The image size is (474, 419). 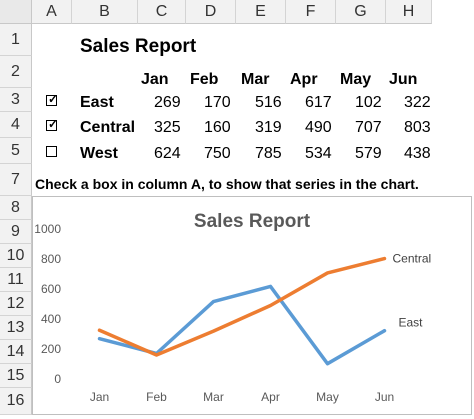 What do you see at coordinates (318, 102) in the screenshot?
I see `value-cell: 617` at bounding box center [318, 102].